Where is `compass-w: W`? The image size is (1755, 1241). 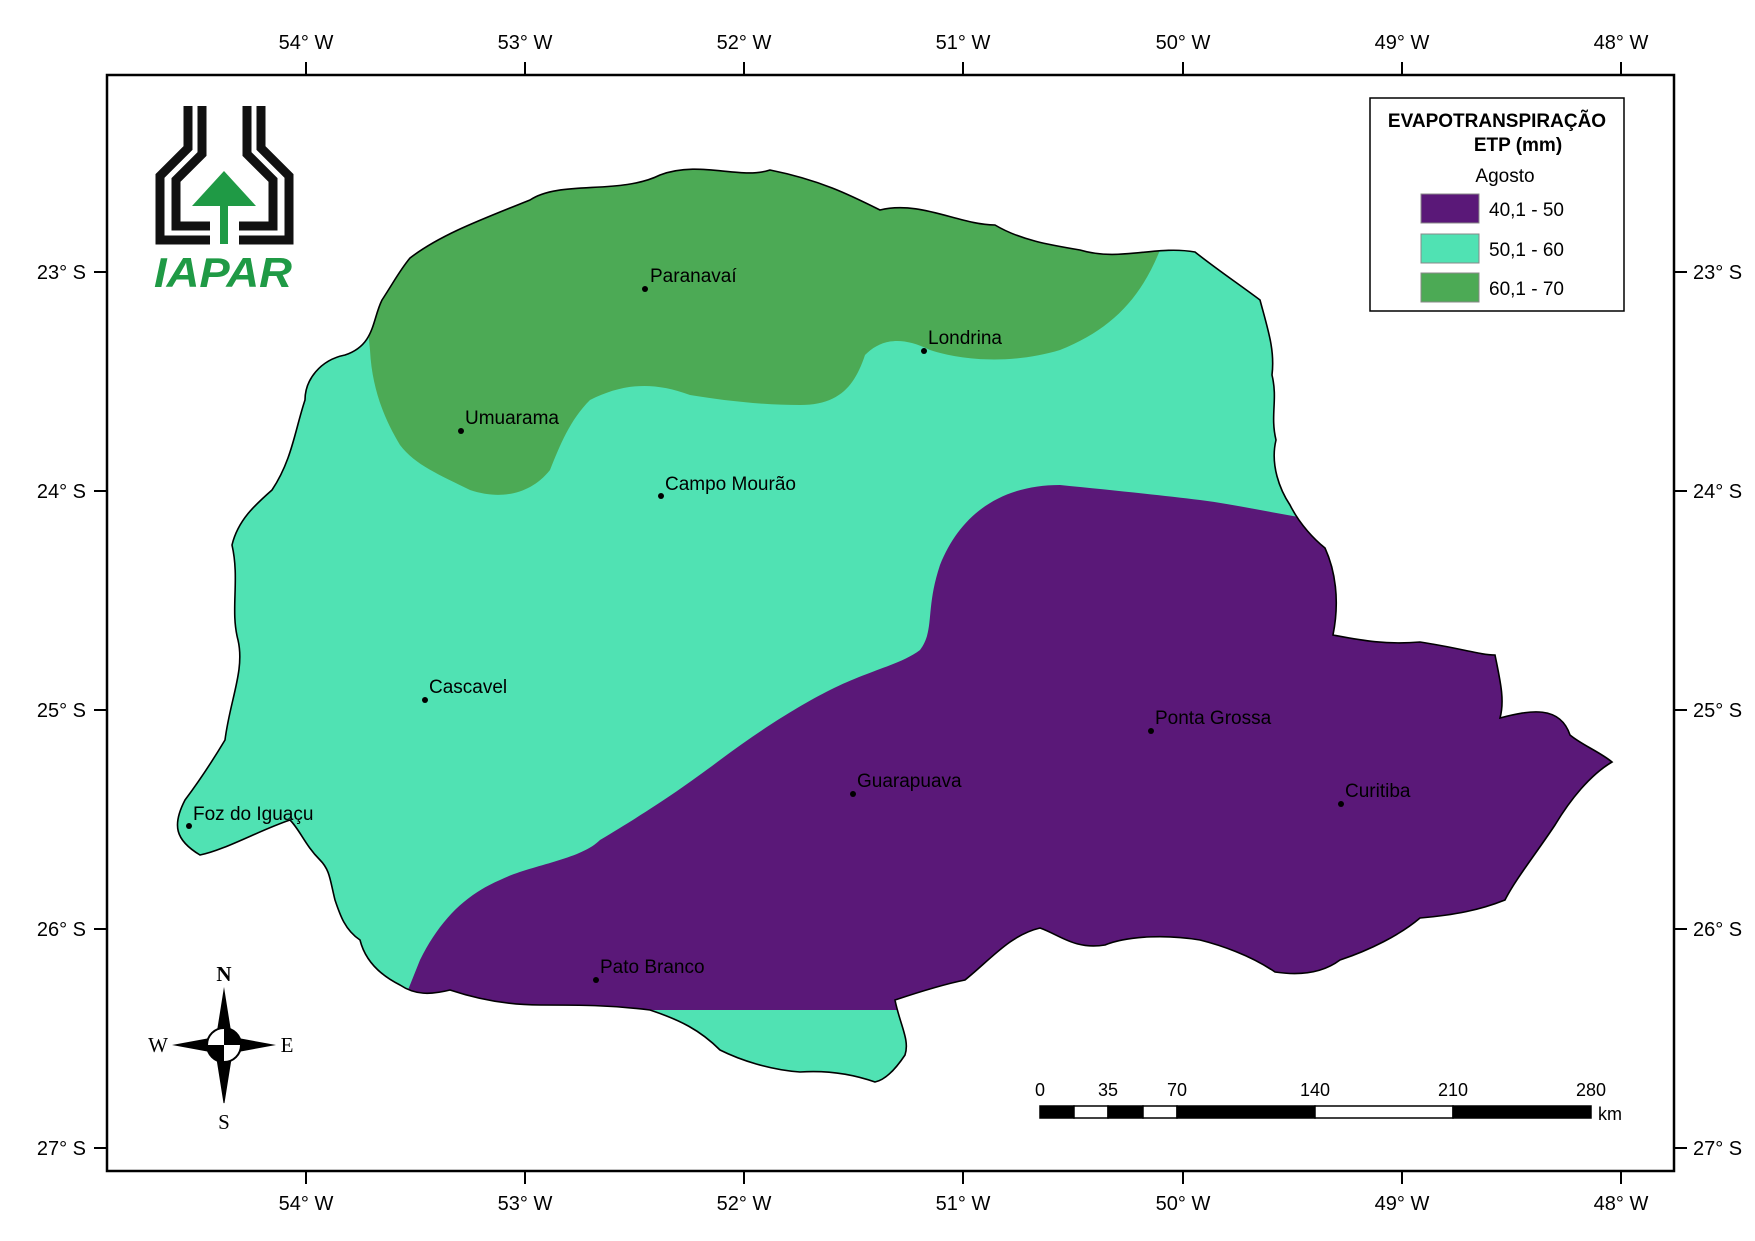
compass-w: W is located at coordinates (158, 1045).